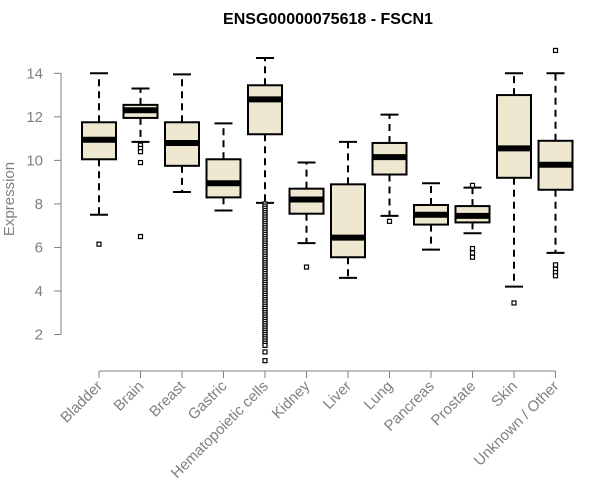  Describe the element at coordinates (555, 163) in the screenshot. I see `box-unknown-other` at that location.